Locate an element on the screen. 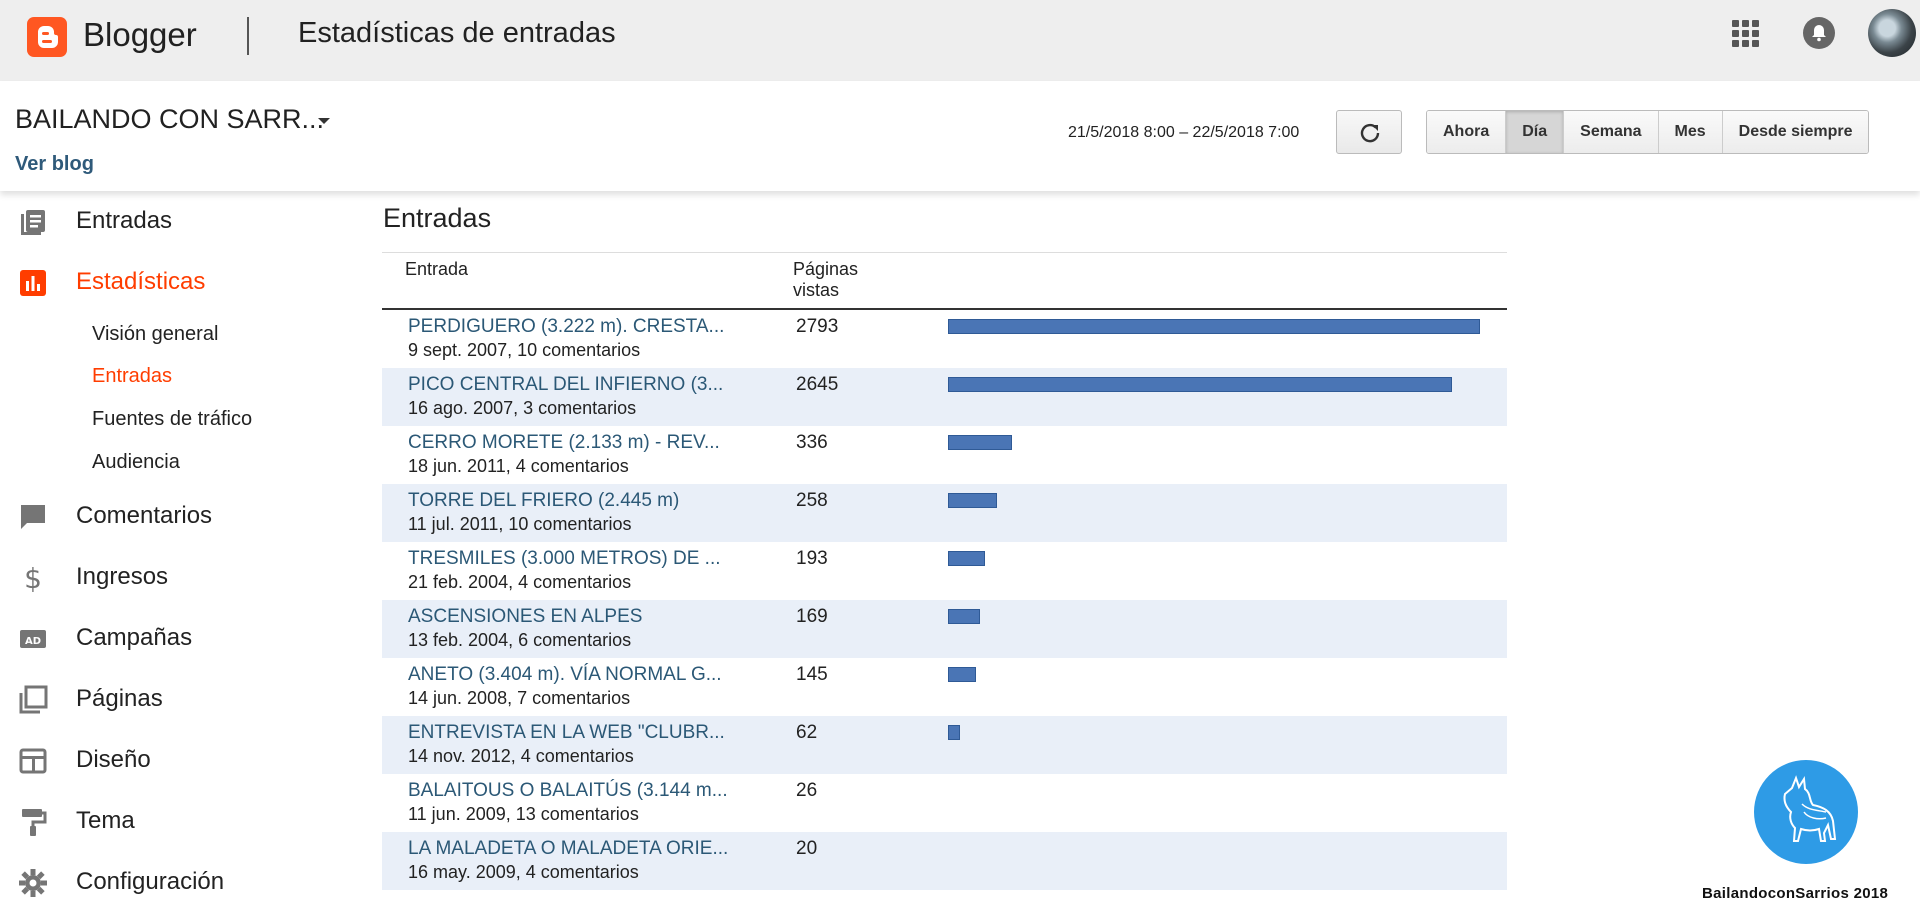  blogger-logo-icon is located at coordinates (47, 37).